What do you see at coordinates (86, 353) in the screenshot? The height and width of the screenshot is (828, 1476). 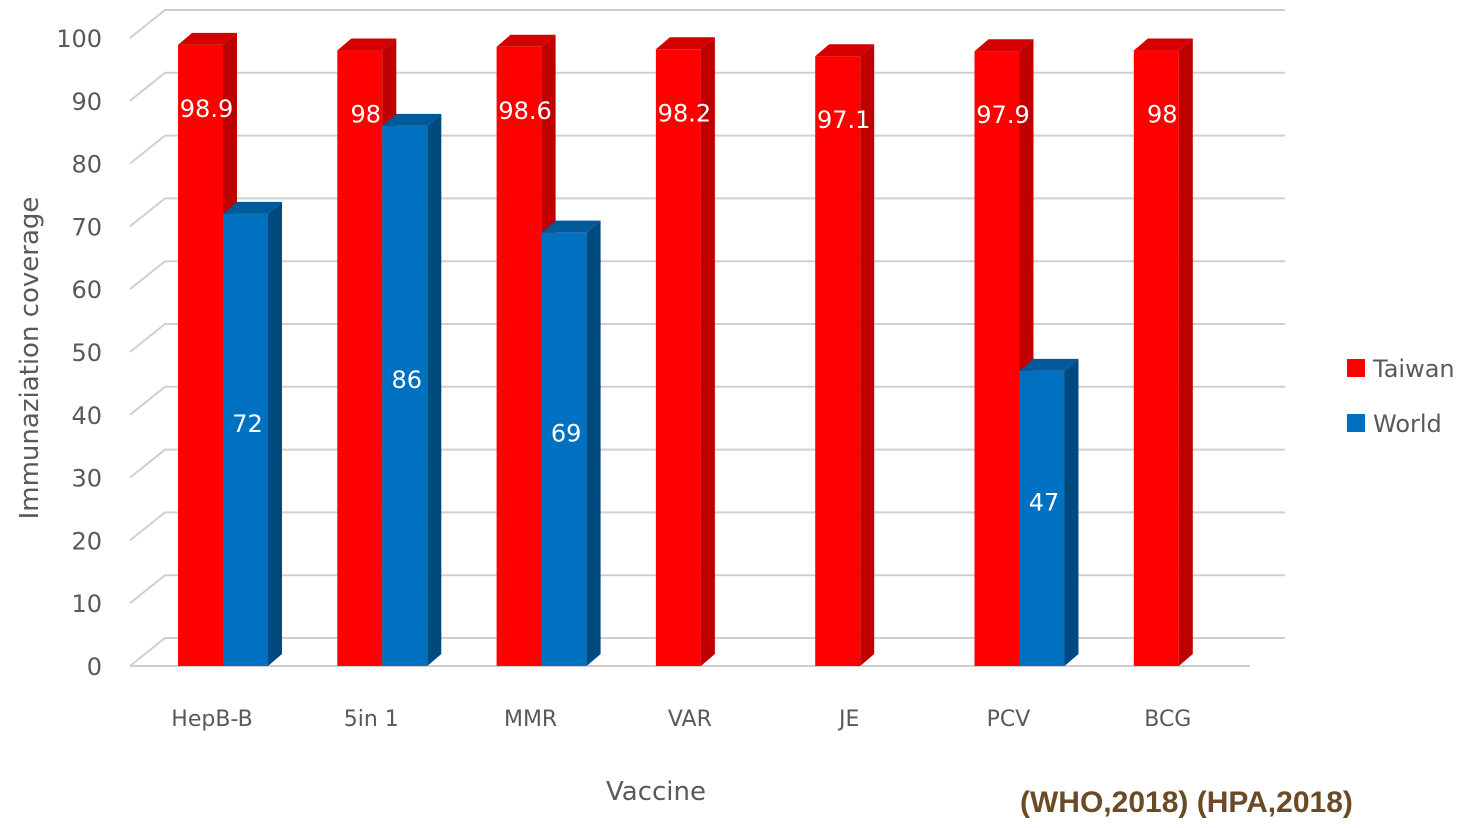 I see `y-tick-label: 50` at bounding box center [86, 353].